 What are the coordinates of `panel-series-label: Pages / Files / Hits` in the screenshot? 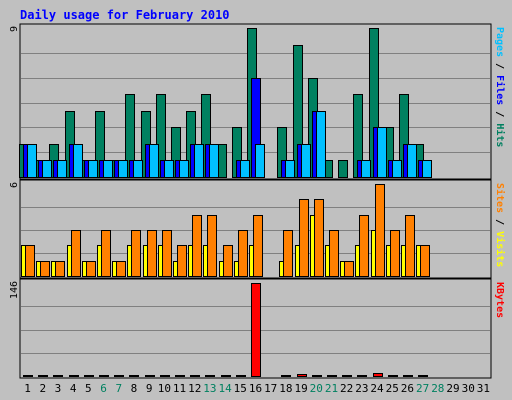 It's located at (500, 87).